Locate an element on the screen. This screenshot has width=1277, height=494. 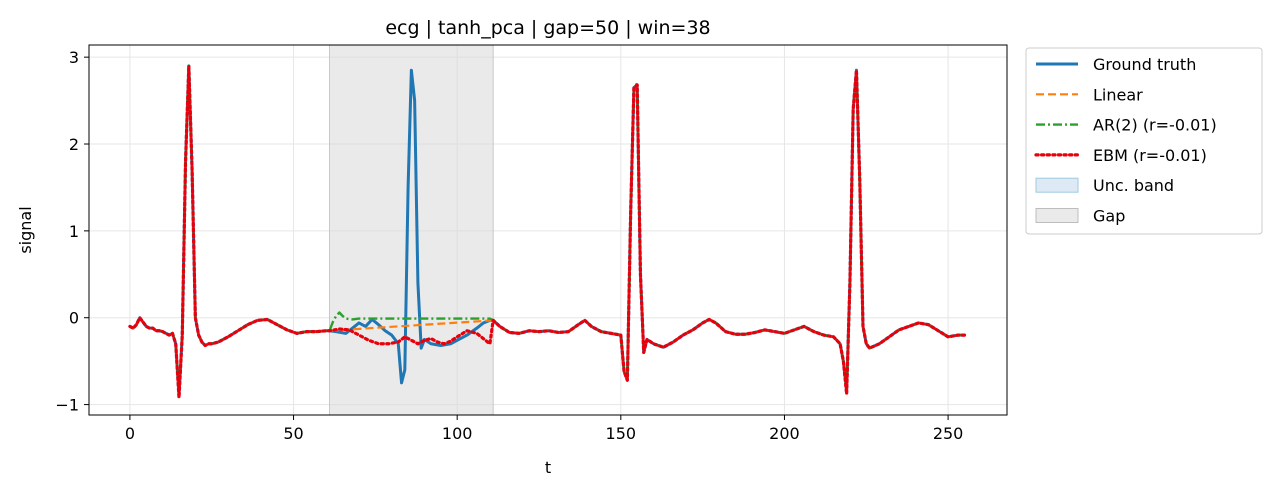
legend-box is located at coordinates (1144, 141).